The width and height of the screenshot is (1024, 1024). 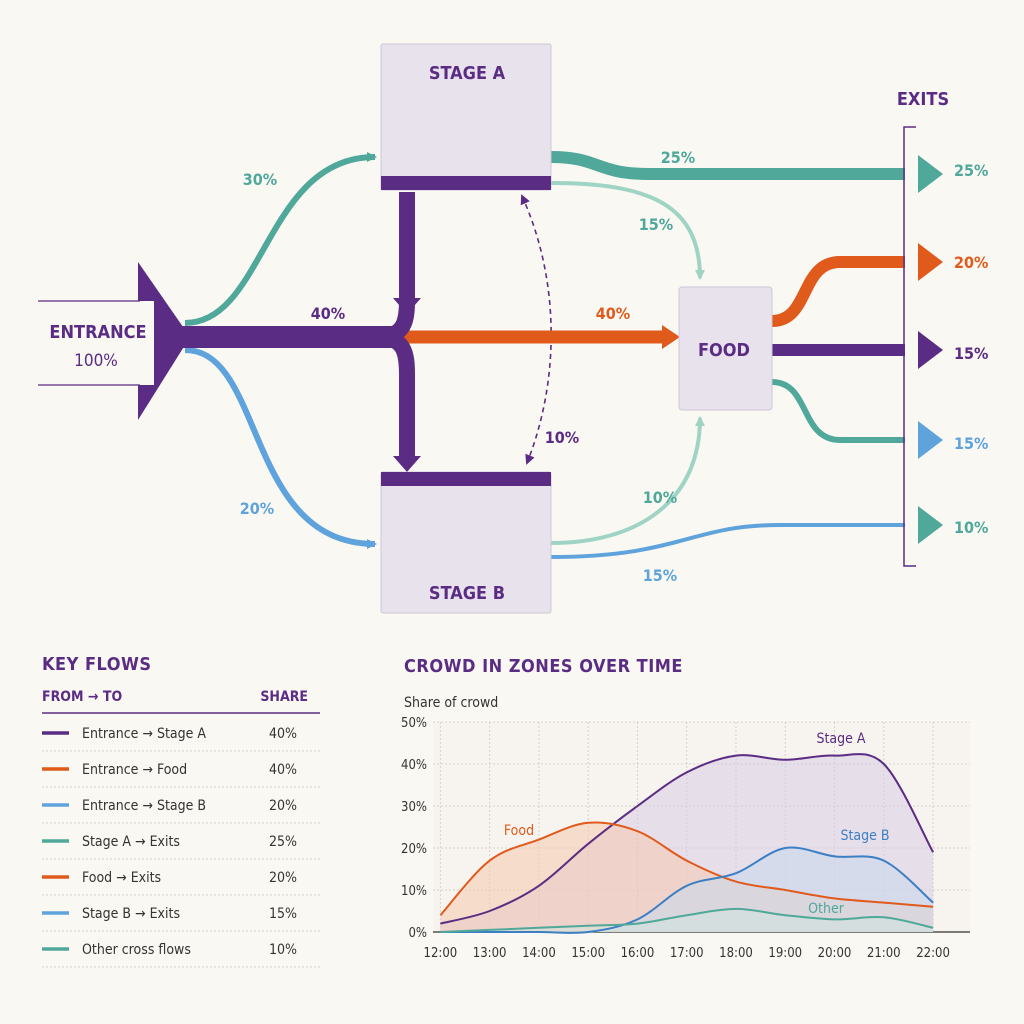 I want to click on exits-title: EXITS, so click(x=923, y=99).